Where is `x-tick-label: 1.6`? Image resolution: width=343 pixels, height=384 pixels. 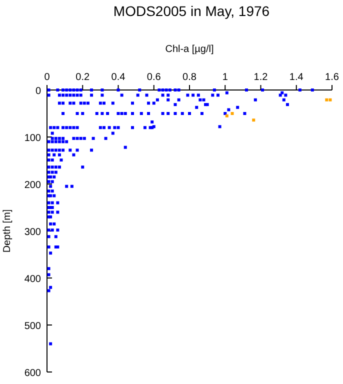 x-tick-label: 1.6 is located at coordinates (332, 77).